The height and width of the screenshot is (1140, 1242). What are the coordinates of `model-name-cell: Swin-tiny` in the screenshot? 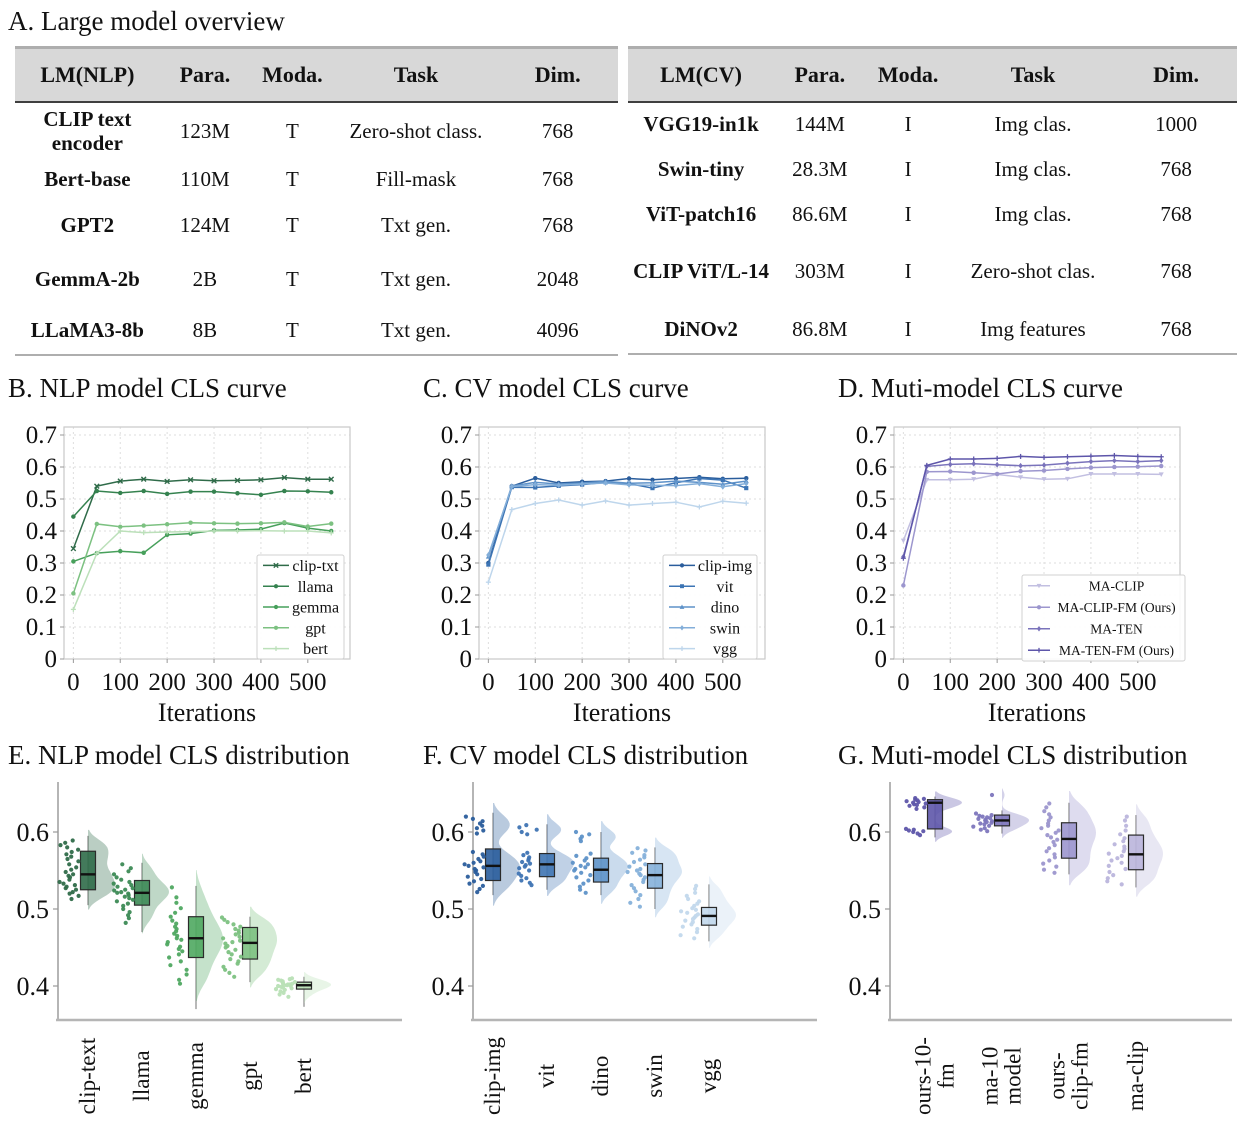 It's located at (701, 168).